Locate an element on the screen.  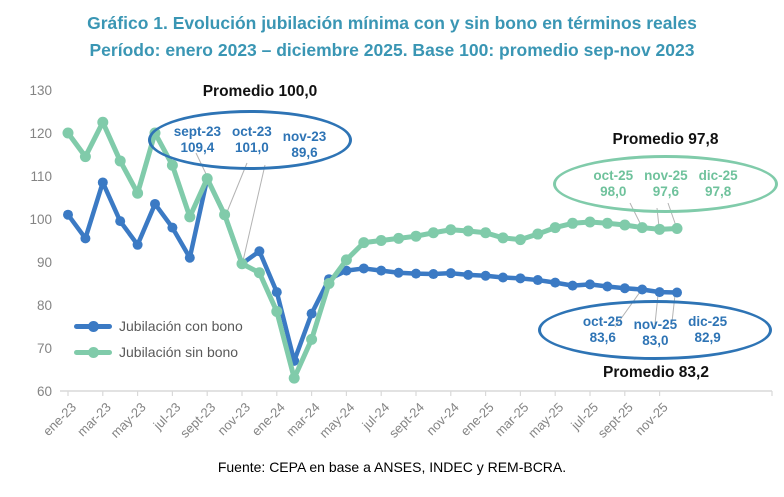
annotation-item: oct-25 83,6 is located at coordinates (603, 330).